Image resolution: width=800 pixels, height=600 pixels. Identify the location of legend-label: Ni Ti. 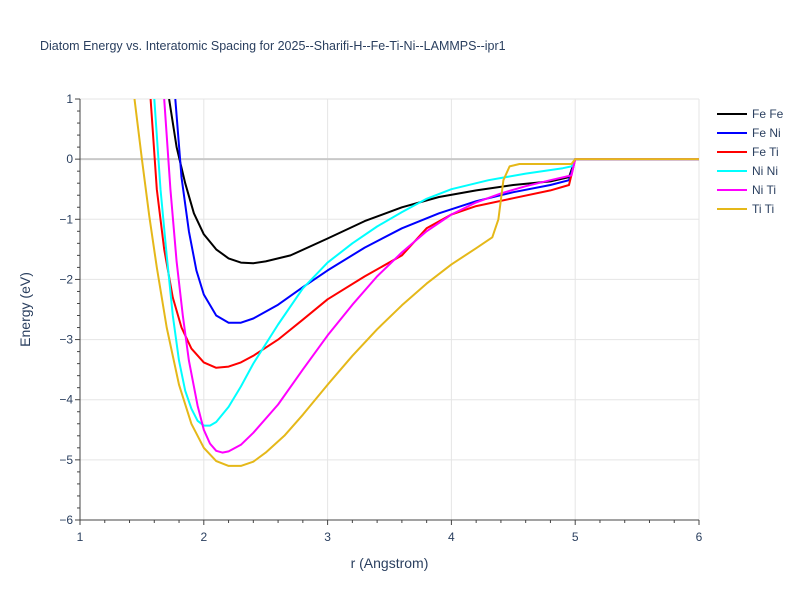
(764, 190).